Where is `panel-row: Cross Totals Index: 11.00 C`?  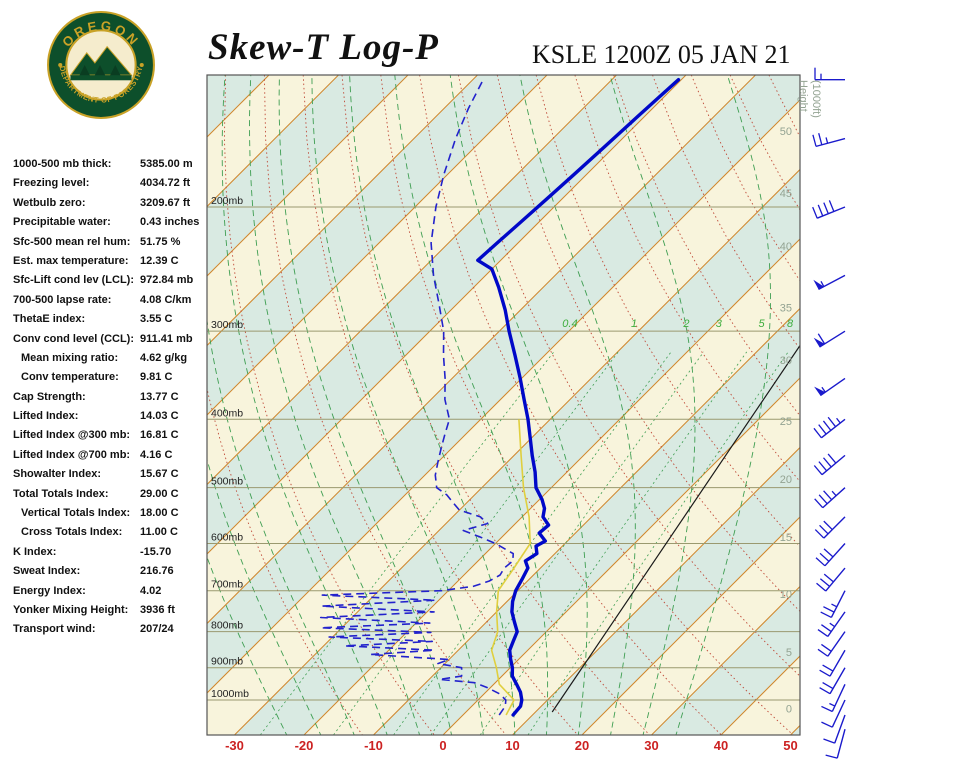 panel-row: Cross Totals Index: 11.00 C is located at coordinates (113, 535).